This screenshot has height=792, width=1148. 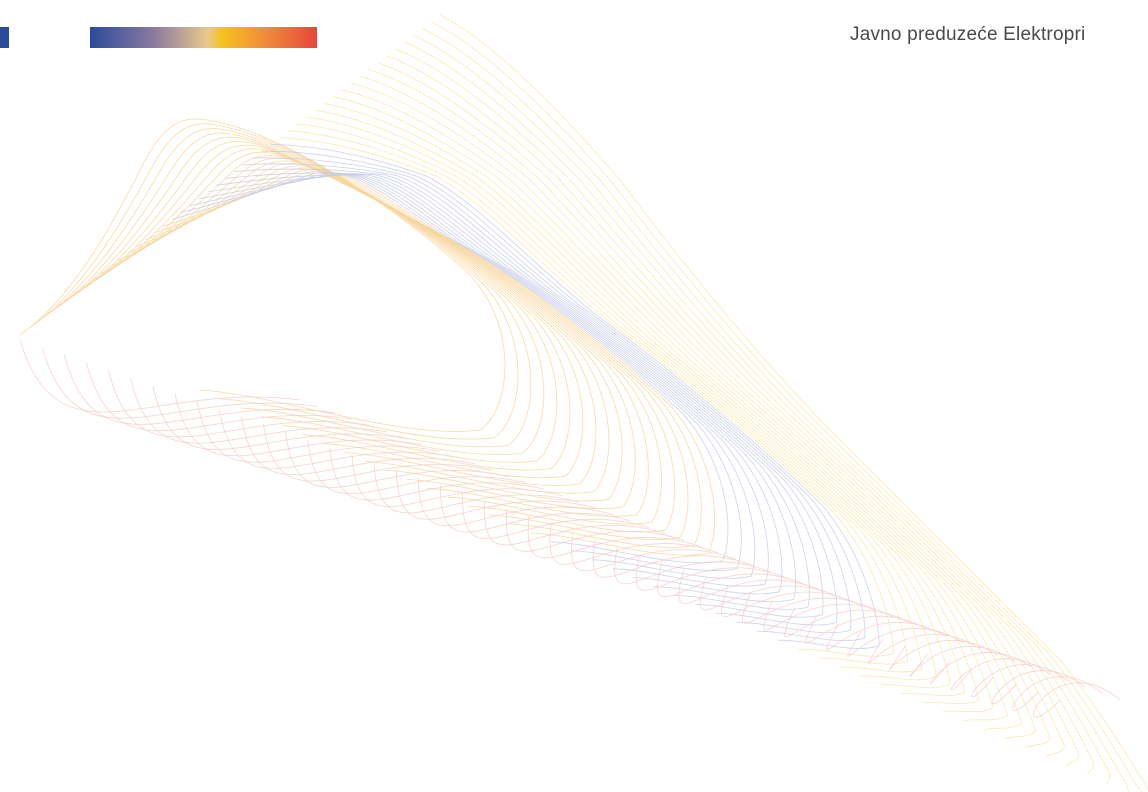 I want to click on company-name: Javno preduzeće Elektropri, so click(x=968, y=34).